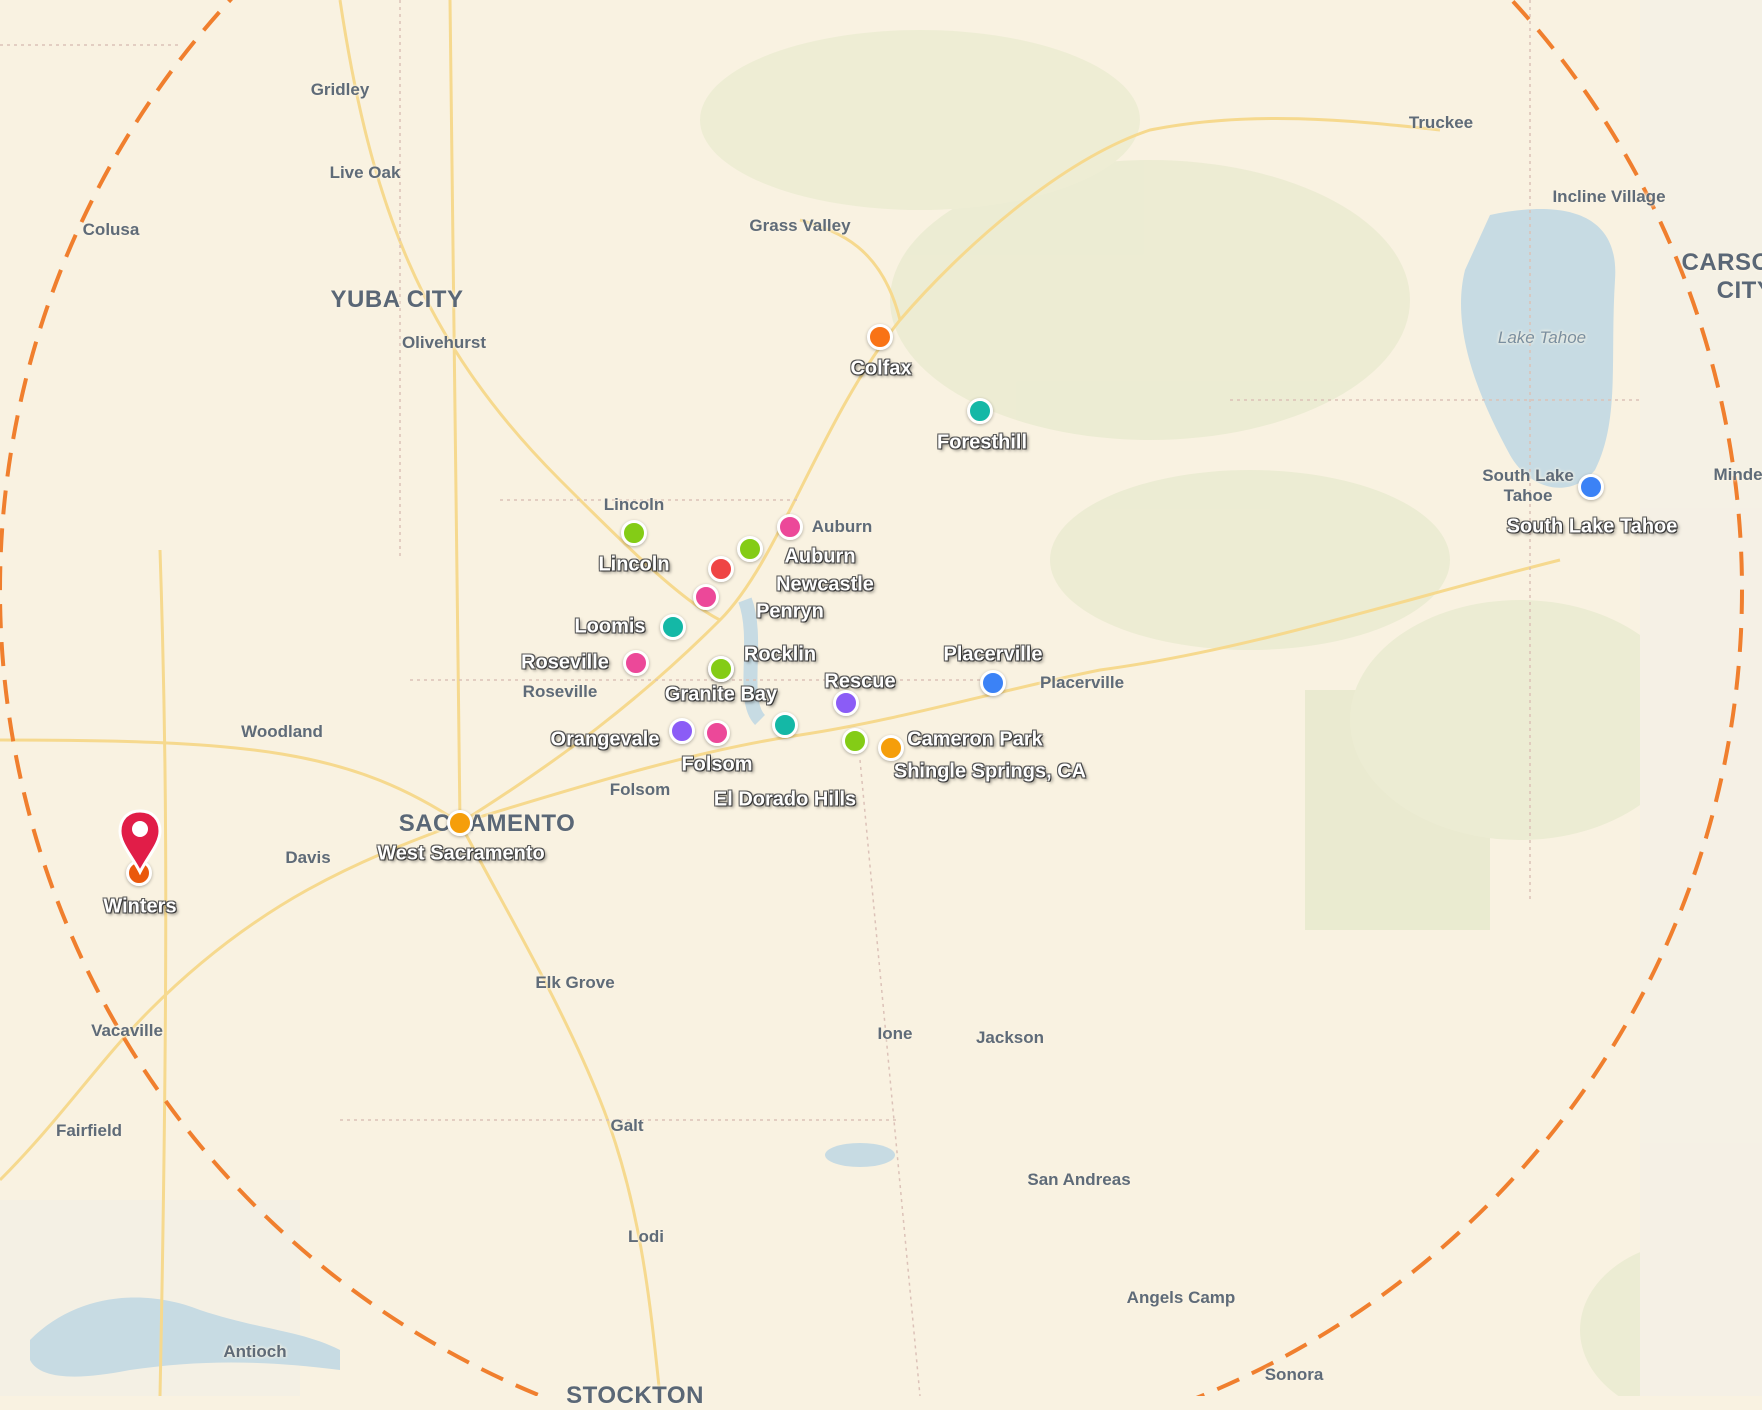 This screenshot has width=1762, height=1410. What do you see at coordinates (89, 1130) in the screenshot?
I see `place-label: Fairfield` at bounding box center [89, 1130].